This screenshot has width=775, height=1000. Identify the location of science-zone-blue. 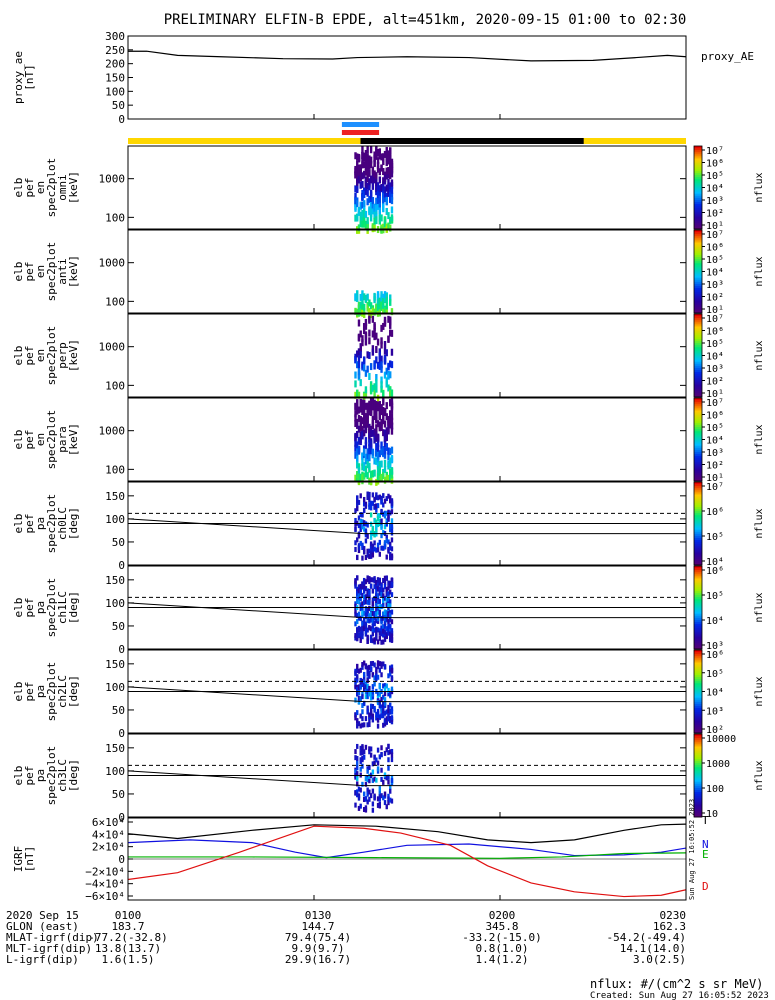
(360, 124).